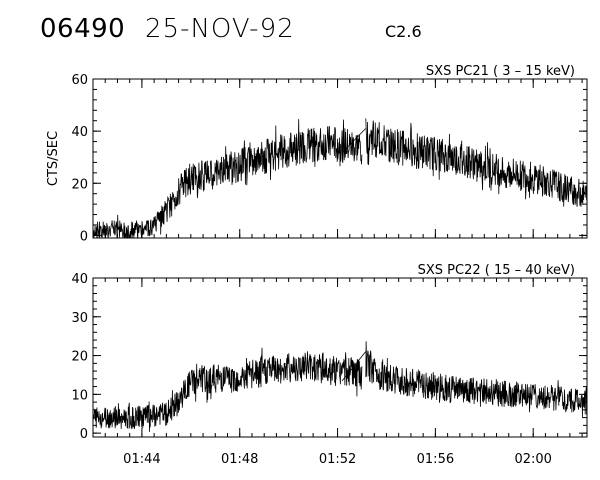 The image size is (600, 480). What do you see at coordinates (435, 459) in the screenshot?
I see `x-tick-label: 01:56` at bounding box center [435, 459].